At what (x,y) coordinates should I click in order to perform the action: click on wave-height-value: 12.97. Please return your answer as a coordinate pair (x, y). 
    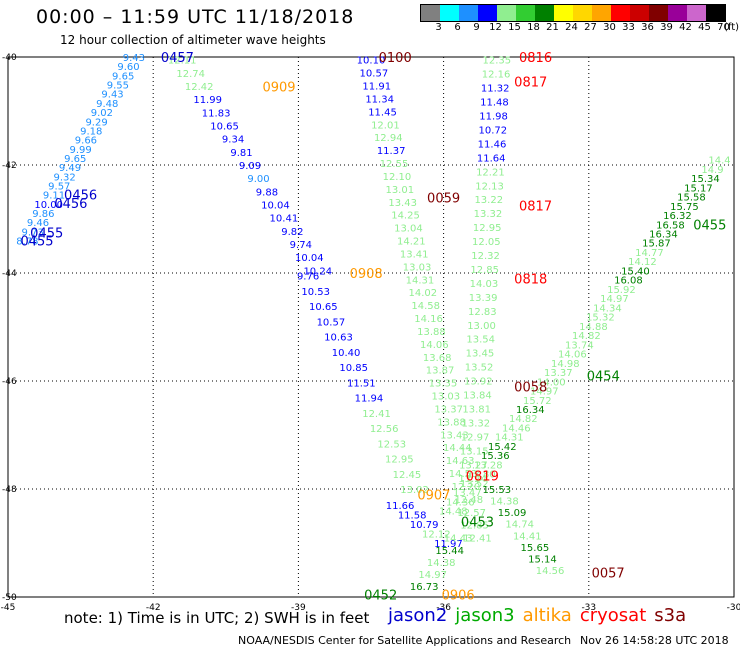
    Looking at the image, I should click on (475, 437).